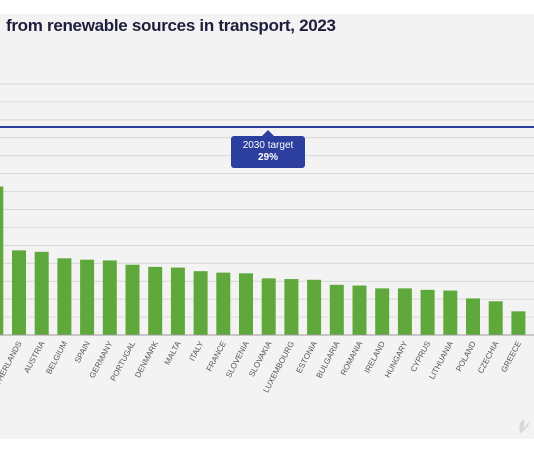 The height and width of the screenshot is (462, 534). What do you see at coordinates (465, 356) in the screenshot?
I see `x-tick-label: POLAND` at bounding box center [465, 356].